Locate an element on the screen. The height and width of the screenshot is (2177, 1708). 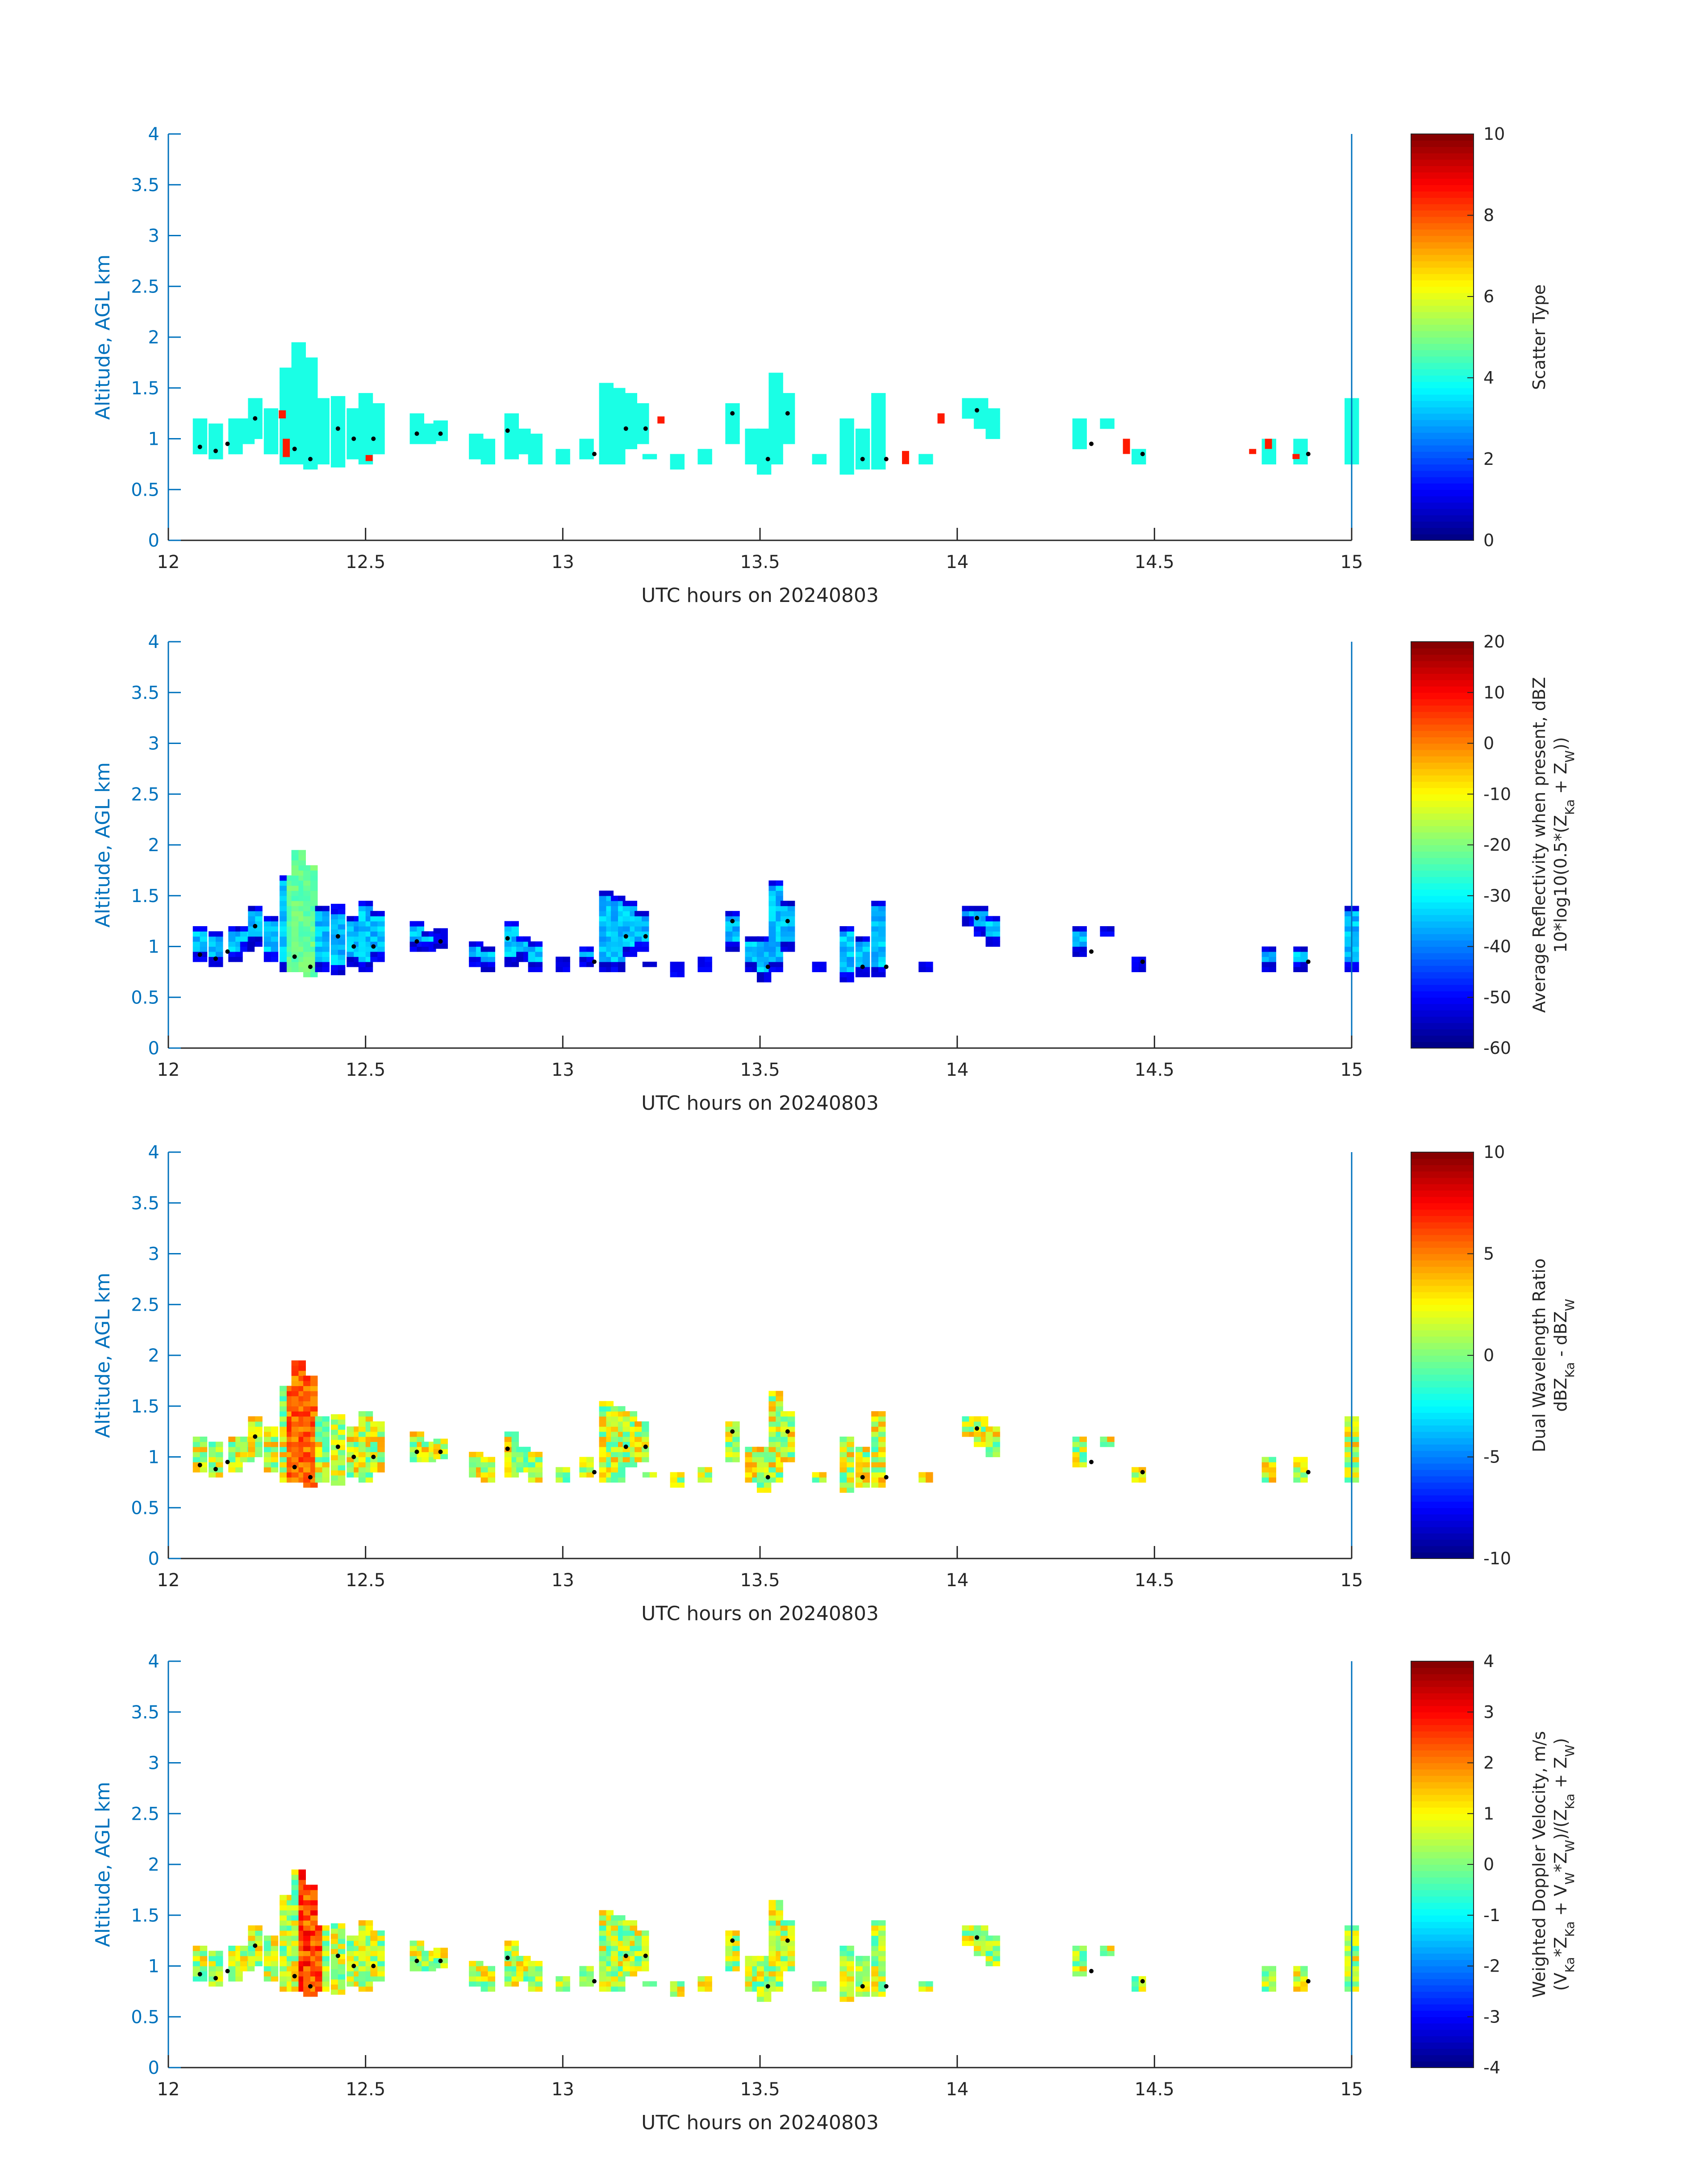
colorbar-tick-label: 0 is located at coordinates (1488, 1864).